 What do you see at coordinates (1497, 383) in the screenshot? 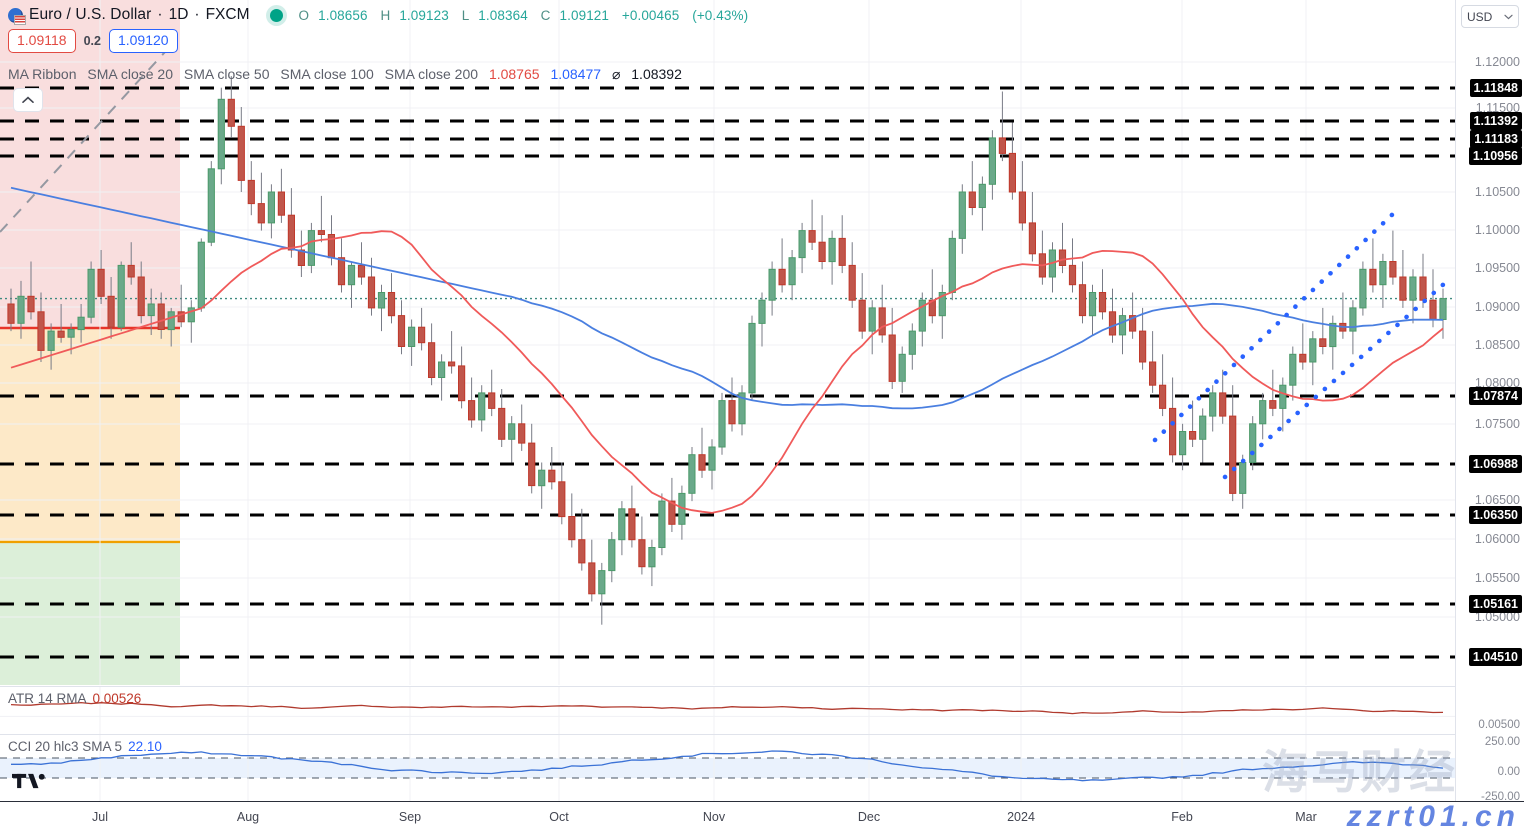
I see `price-tick-label: 1.08000` at bounding box center [1497, 383].